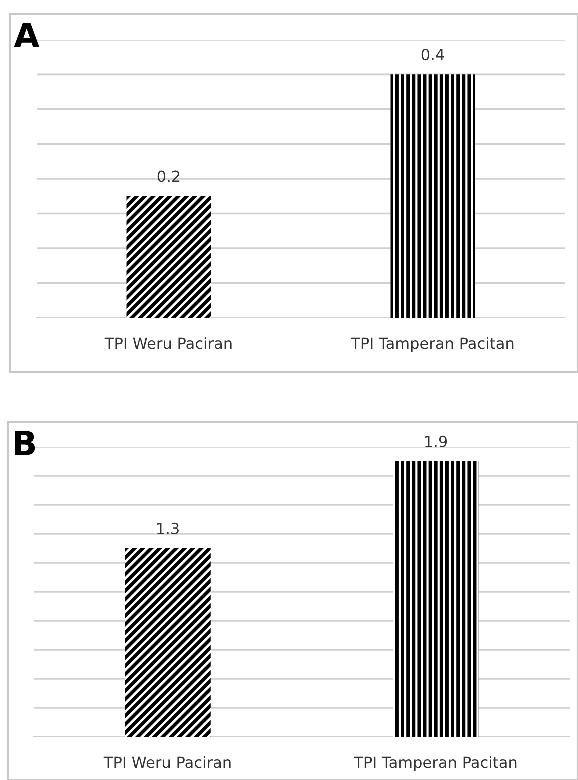 The width and height of the screenshot is (578, 780). What do you see at coordinates (25, 443) in the screenshot?
I see `chart-title: B` at bounding box center [25, 443].